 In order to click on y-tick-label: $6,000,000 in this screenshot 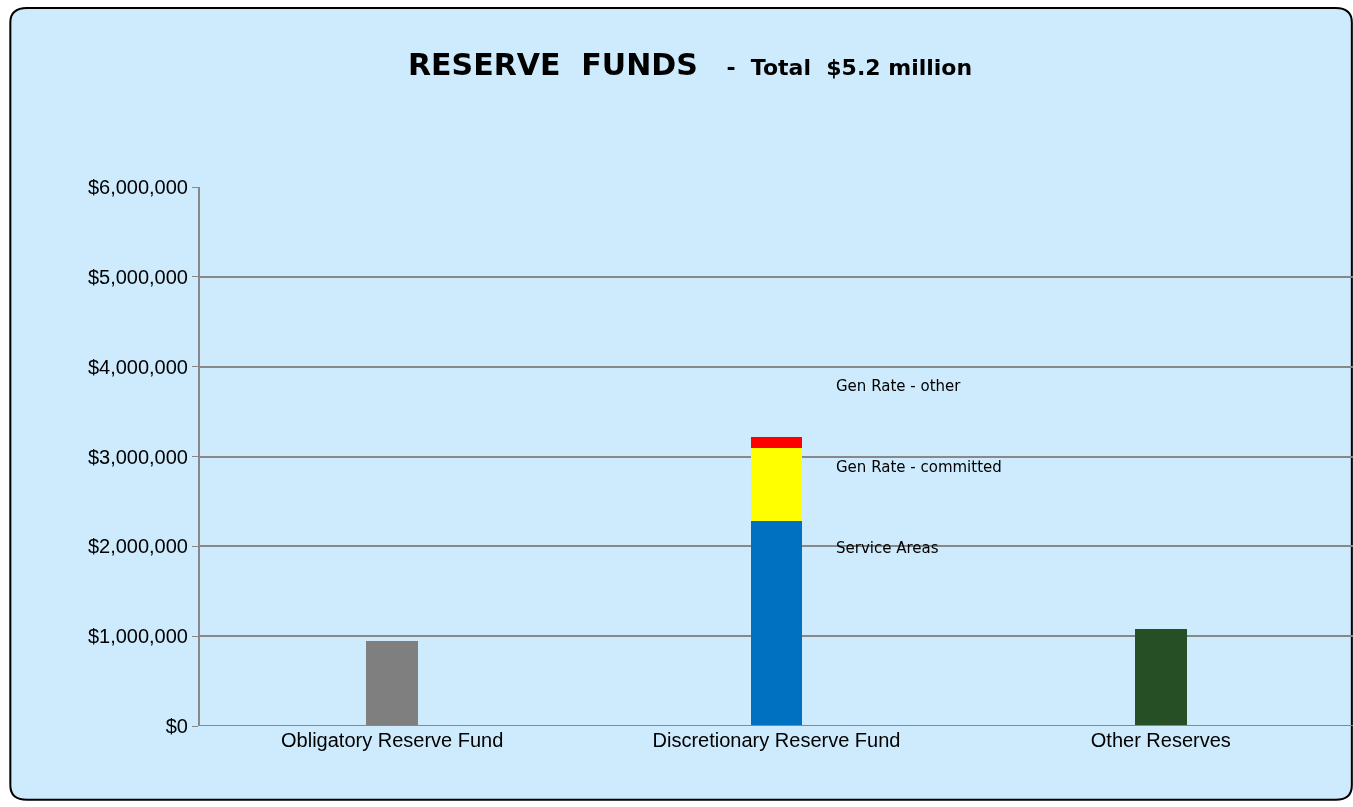, I will do `click(137, 187)`.